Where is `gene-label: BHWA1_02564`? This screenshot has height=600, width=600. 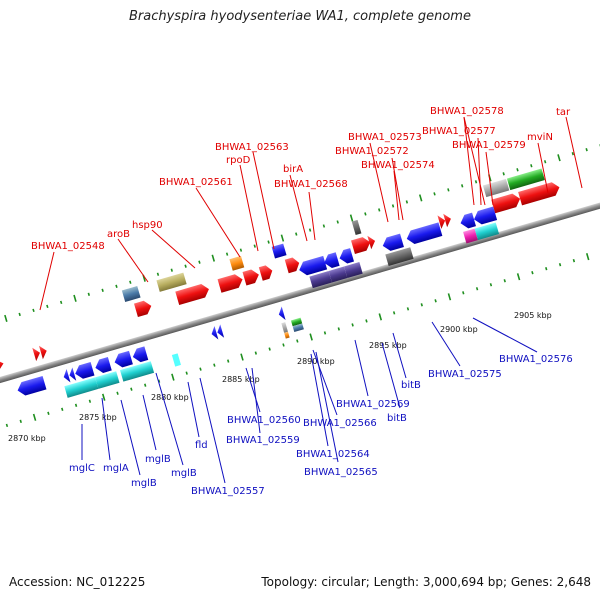
gene-label: BHWA1_02564 is located at coordinates (333, 454).